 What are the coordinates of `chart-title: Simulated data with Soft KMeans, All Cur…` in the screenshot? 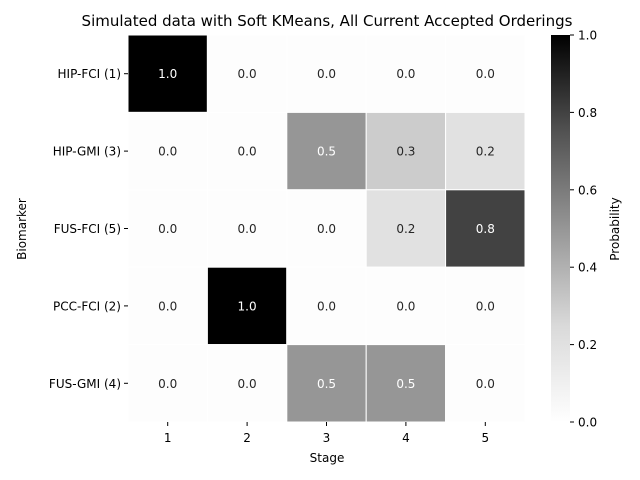 It's located at (327, 21).